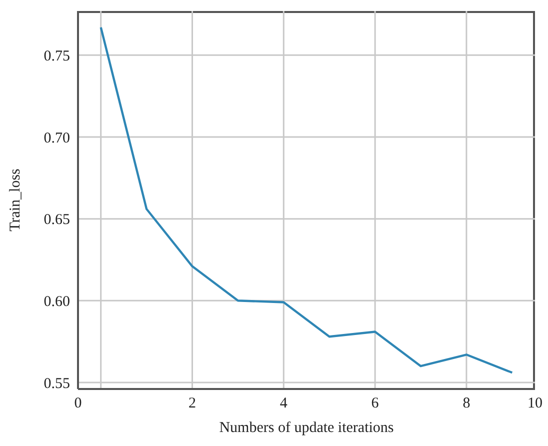  Describe the element at coordinates (192, 404) in the screenshot. I see `x-tick-label: 2` at that location.